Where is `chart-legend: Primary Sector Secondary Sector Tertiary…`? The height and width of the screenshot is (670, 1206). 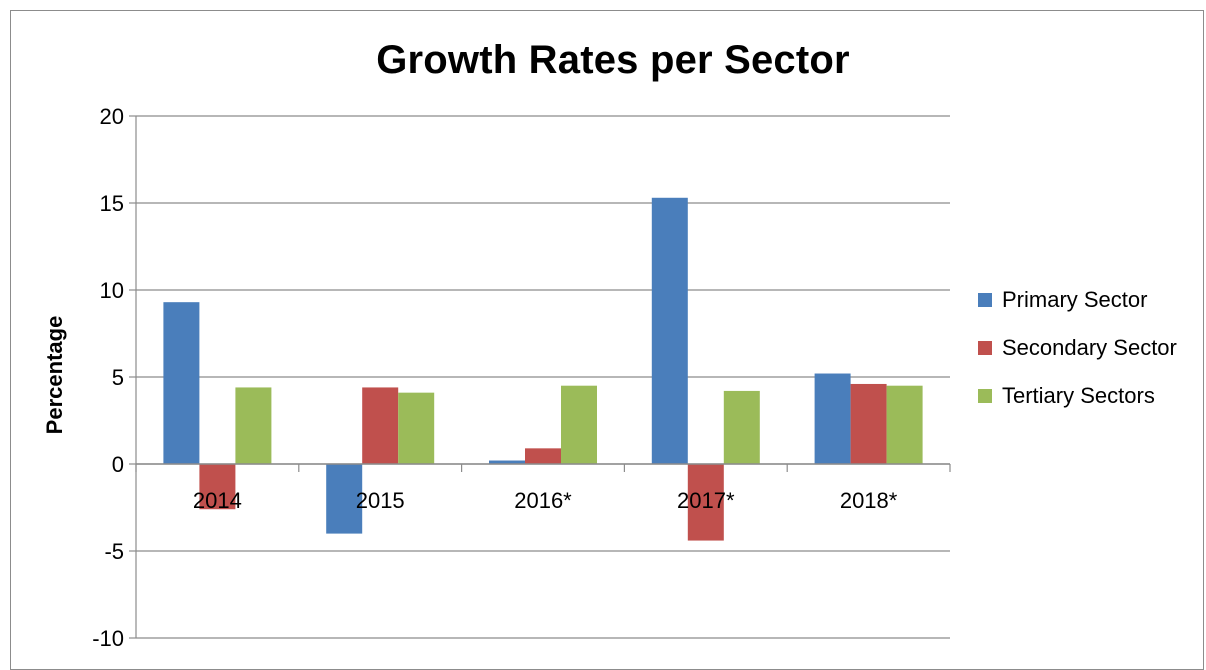 chart-legend: Primary Sector Secondary Sector Tertiary… is located at coordinates (1077, 348).